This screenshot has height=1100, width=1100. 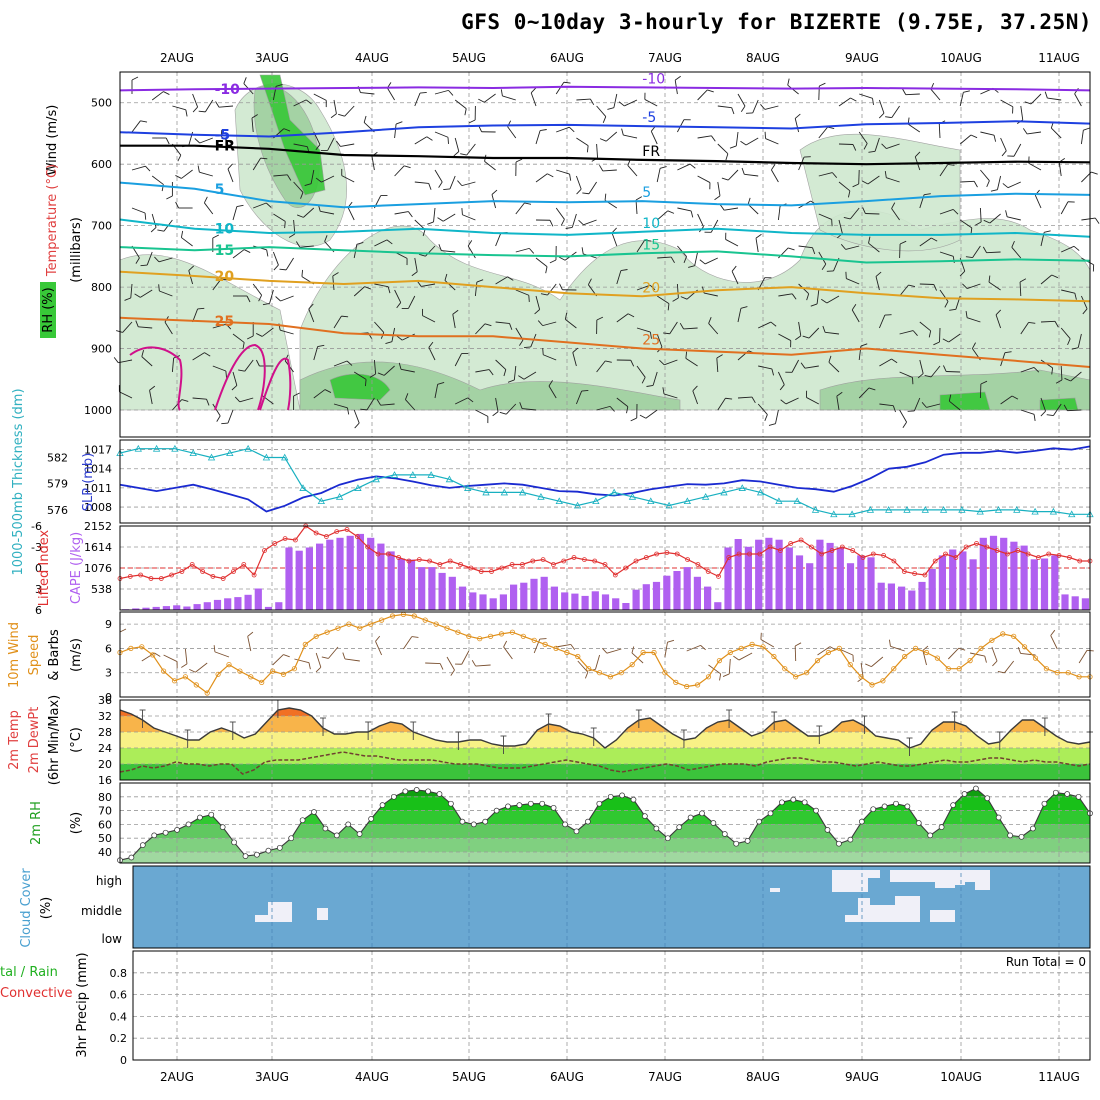 What do you see at coordinates (108, 648) in the screenshot?
I see `wind-tick-label: 6` at bounding box center [108, 648].